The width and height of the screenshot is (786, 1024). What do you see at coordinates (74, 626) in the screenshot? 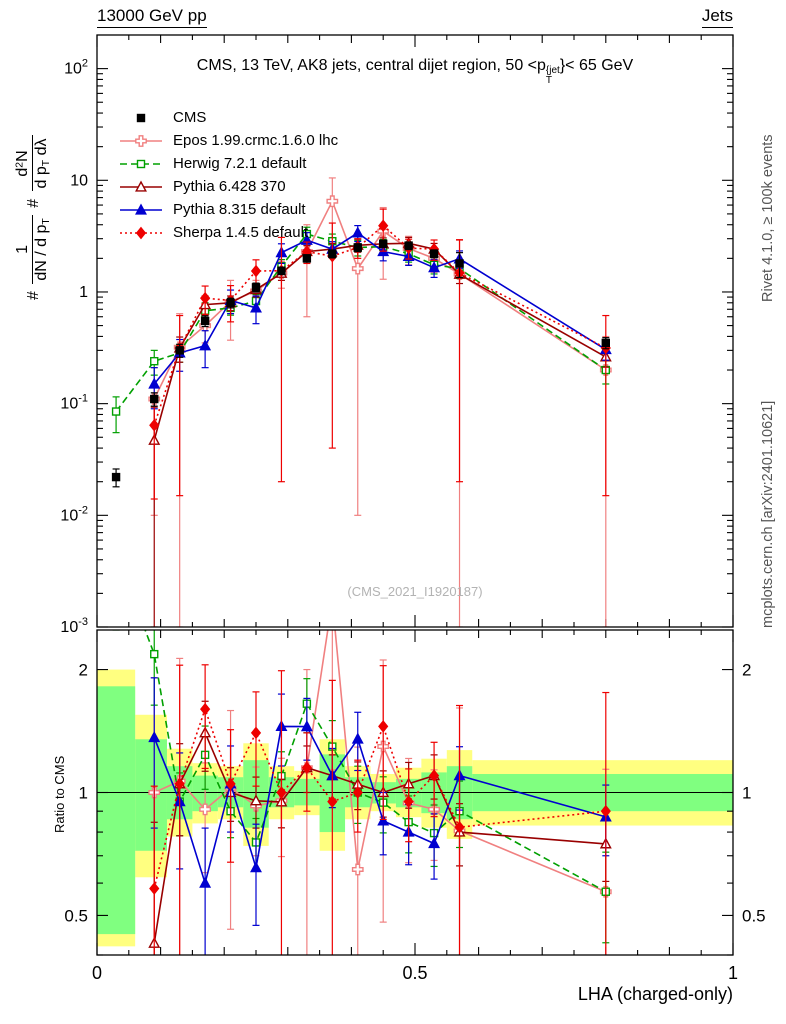
I see `svg-text: 10⁻³` at bounding box center [74, 626].